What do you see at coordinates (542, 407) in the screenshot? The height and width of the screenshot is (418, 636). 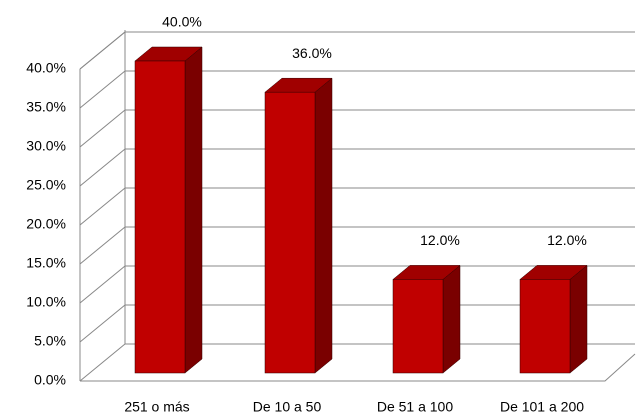 I see `x-tick-label: De 101 a 200` at bounding box center [542, 407].